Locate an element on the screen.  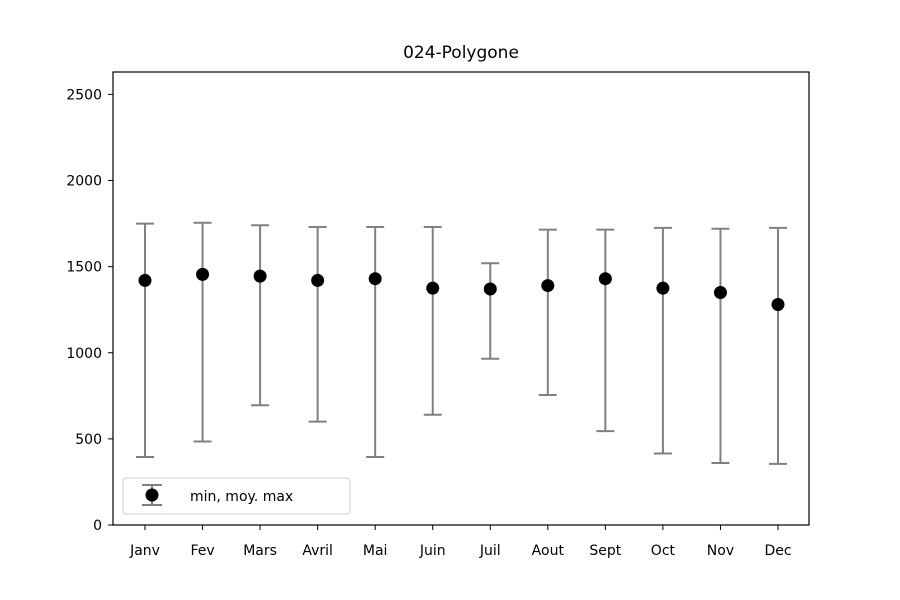
x-tick-label: Avril is located at coordinates (317, 551).